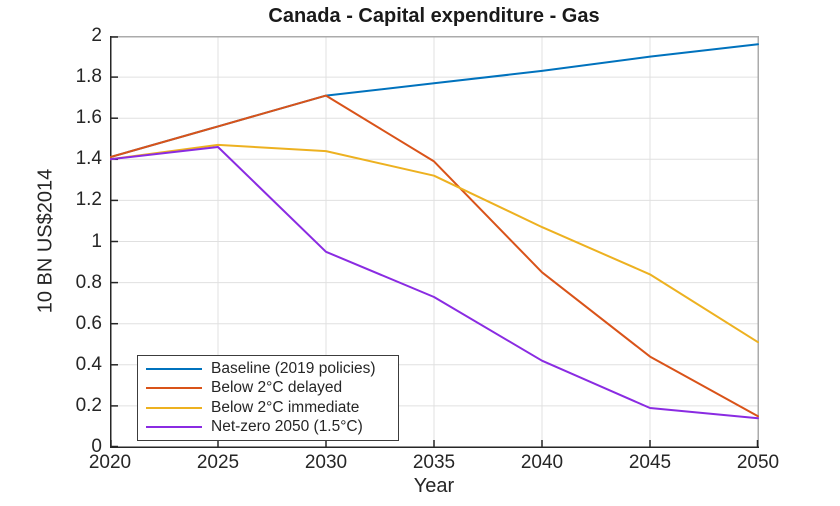 The image size is (840, 506). Describe the element at coordinates (110, 462) in the screenshot. I see `x-axis-tick-label: 2020` at that location.